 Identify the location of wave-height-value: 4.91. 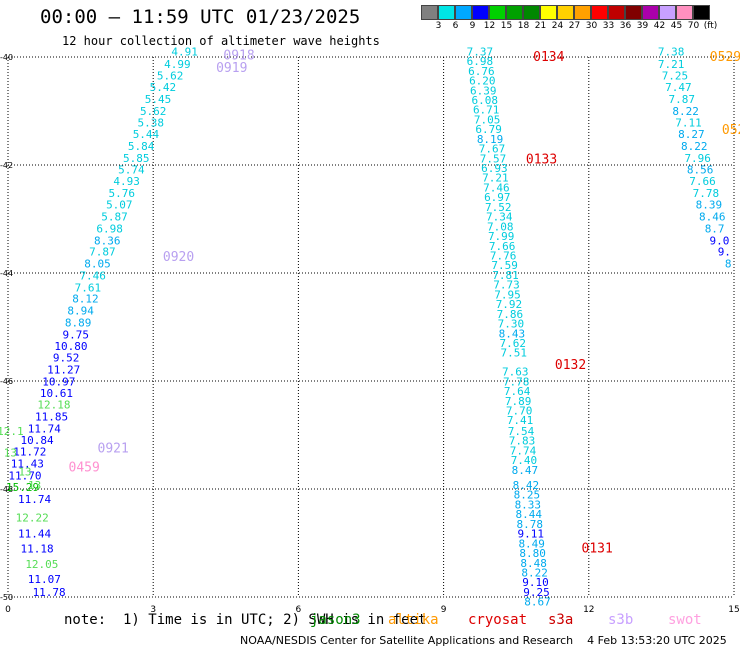
(184, 51).